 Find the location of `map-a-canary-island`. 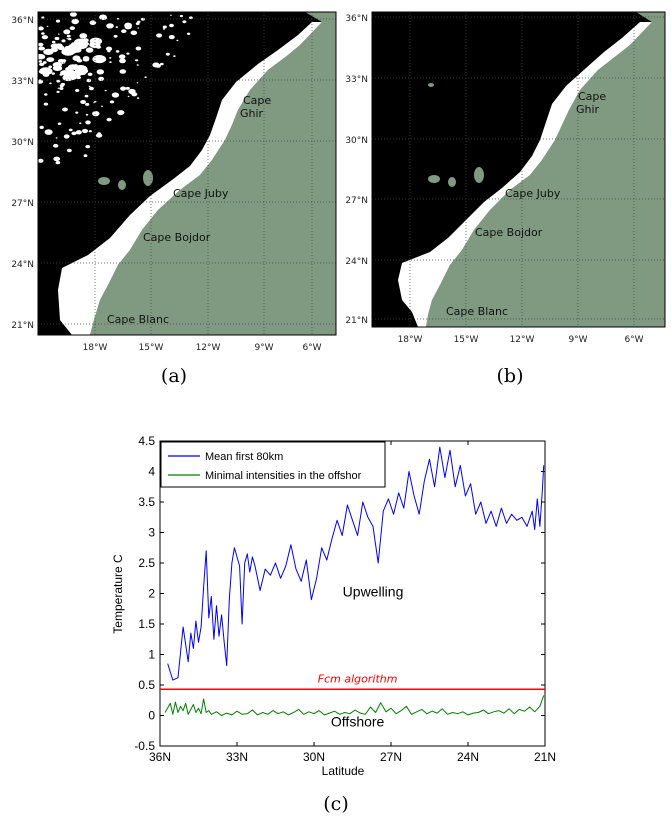

map-a-canary-island is located at coordinates (104, 181).